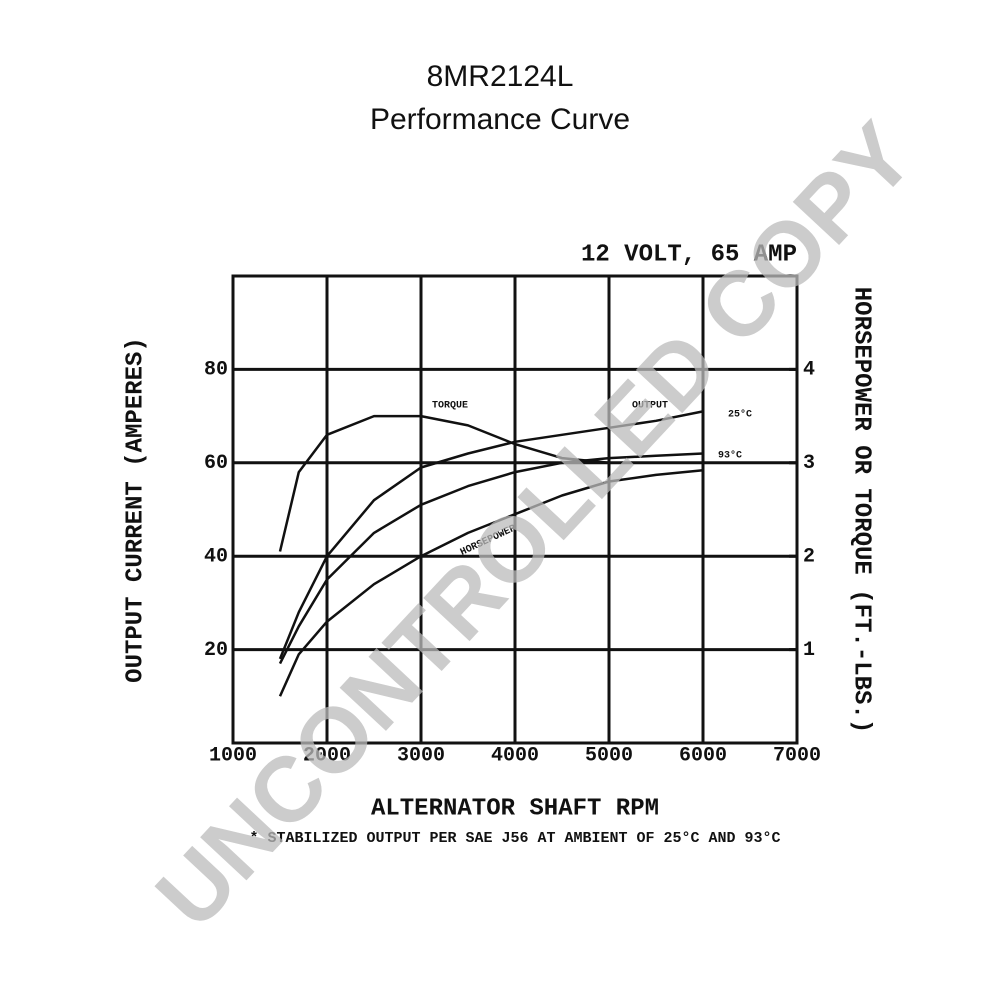 This screenshot has height=1000, width=1000. Describe the element at coordinates (327, 755) in the screenshot. I see `x-tick-label: 2000` at that location.